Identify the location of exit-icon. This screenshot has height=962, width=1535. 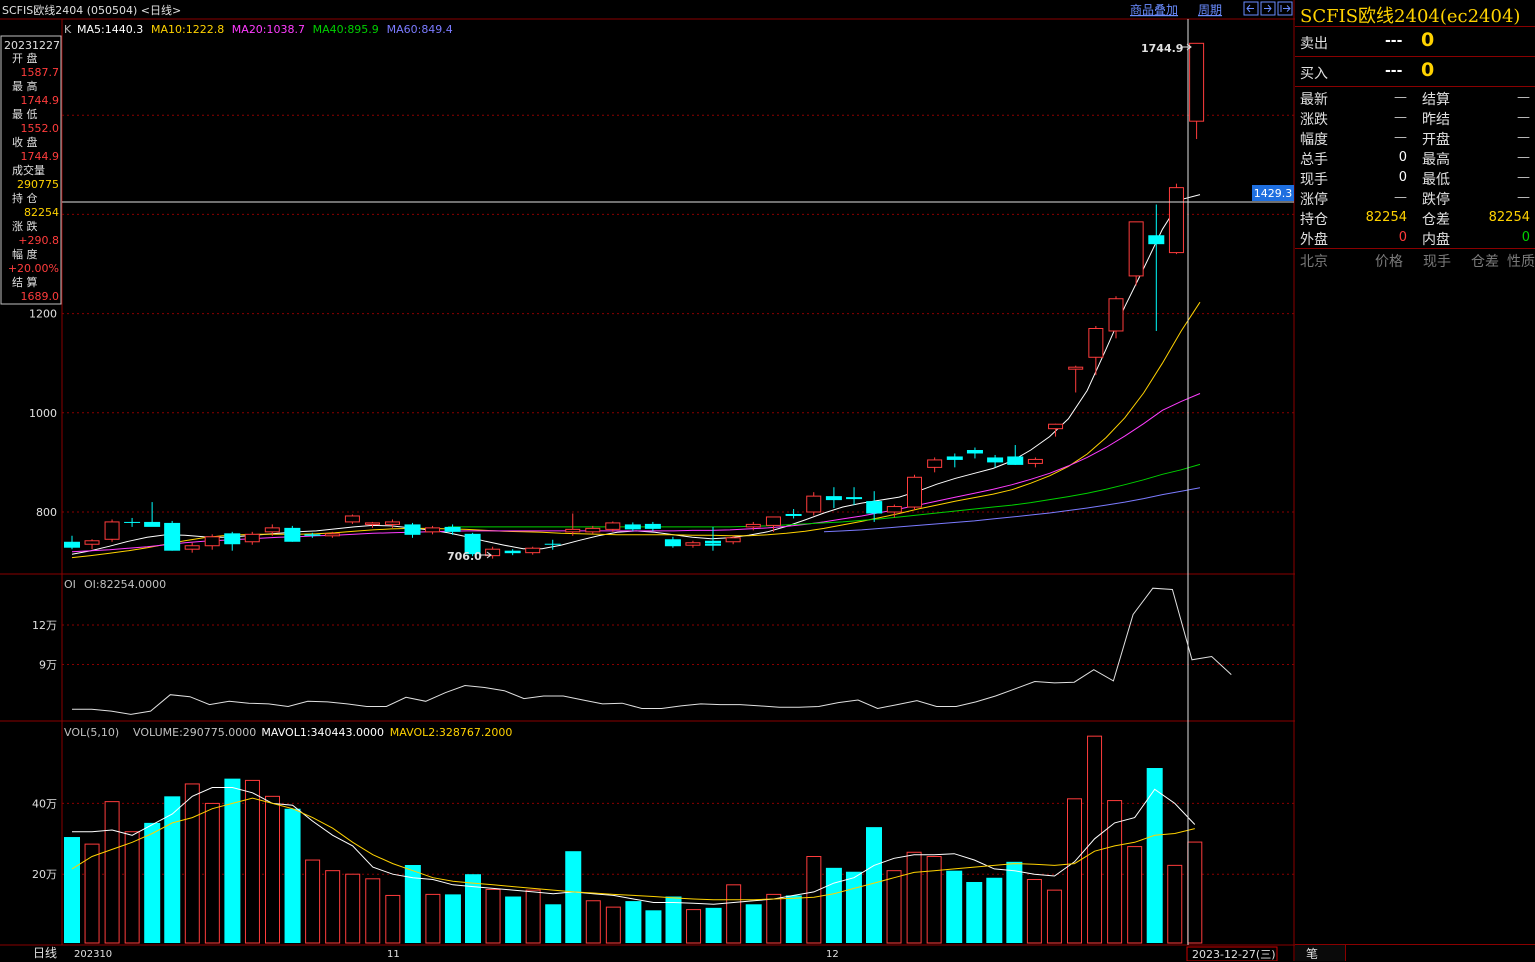
(1285, 8).